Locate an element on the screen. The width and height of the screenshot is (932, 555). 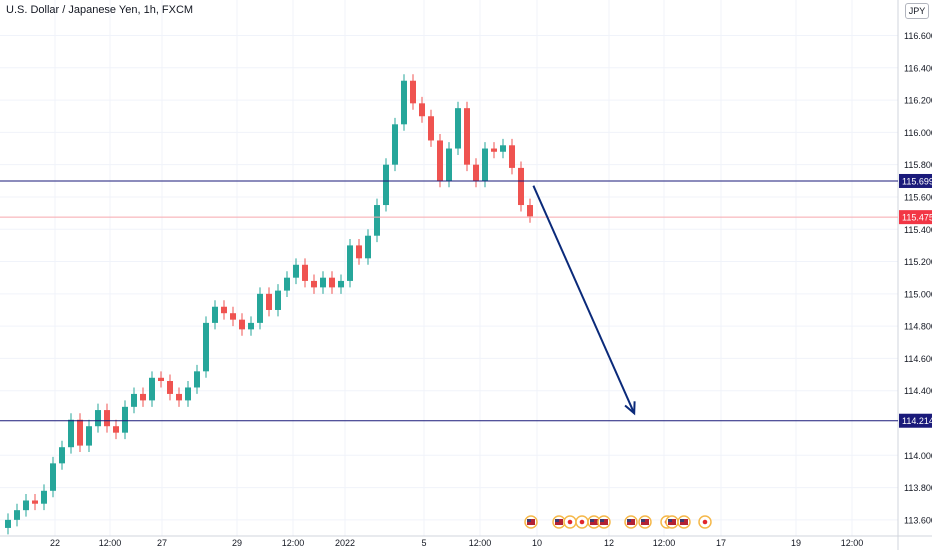
x-tick-label: 19 is located at coordinates (796, 543).